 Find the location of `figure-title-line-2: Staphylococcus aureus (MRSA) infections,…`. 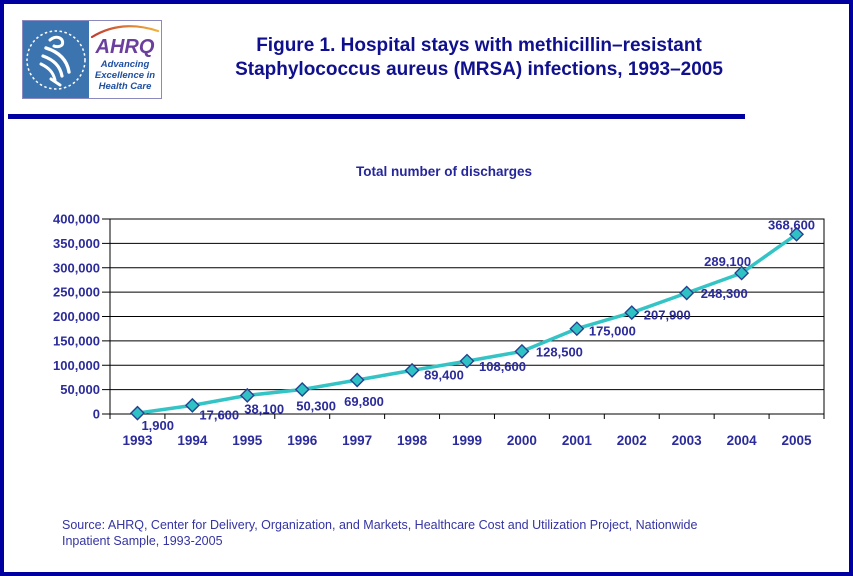

figure-title-line-2: Staphylococcus aureus (MRSA) infections,… is located at coordinates (479, 69).